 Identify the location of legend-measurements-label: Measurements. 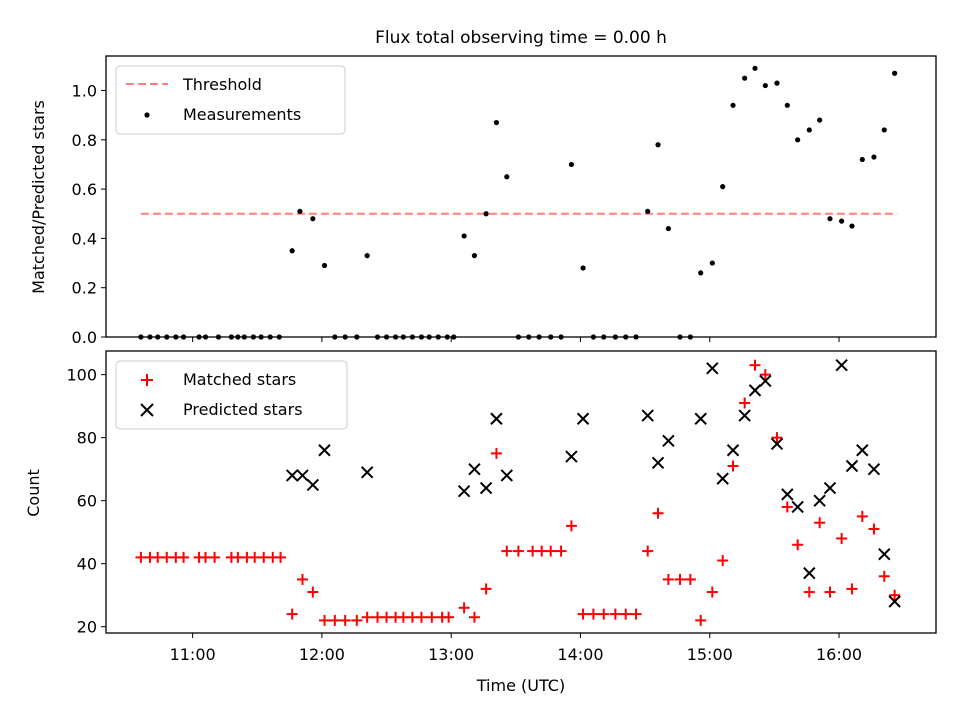
(242, 114).